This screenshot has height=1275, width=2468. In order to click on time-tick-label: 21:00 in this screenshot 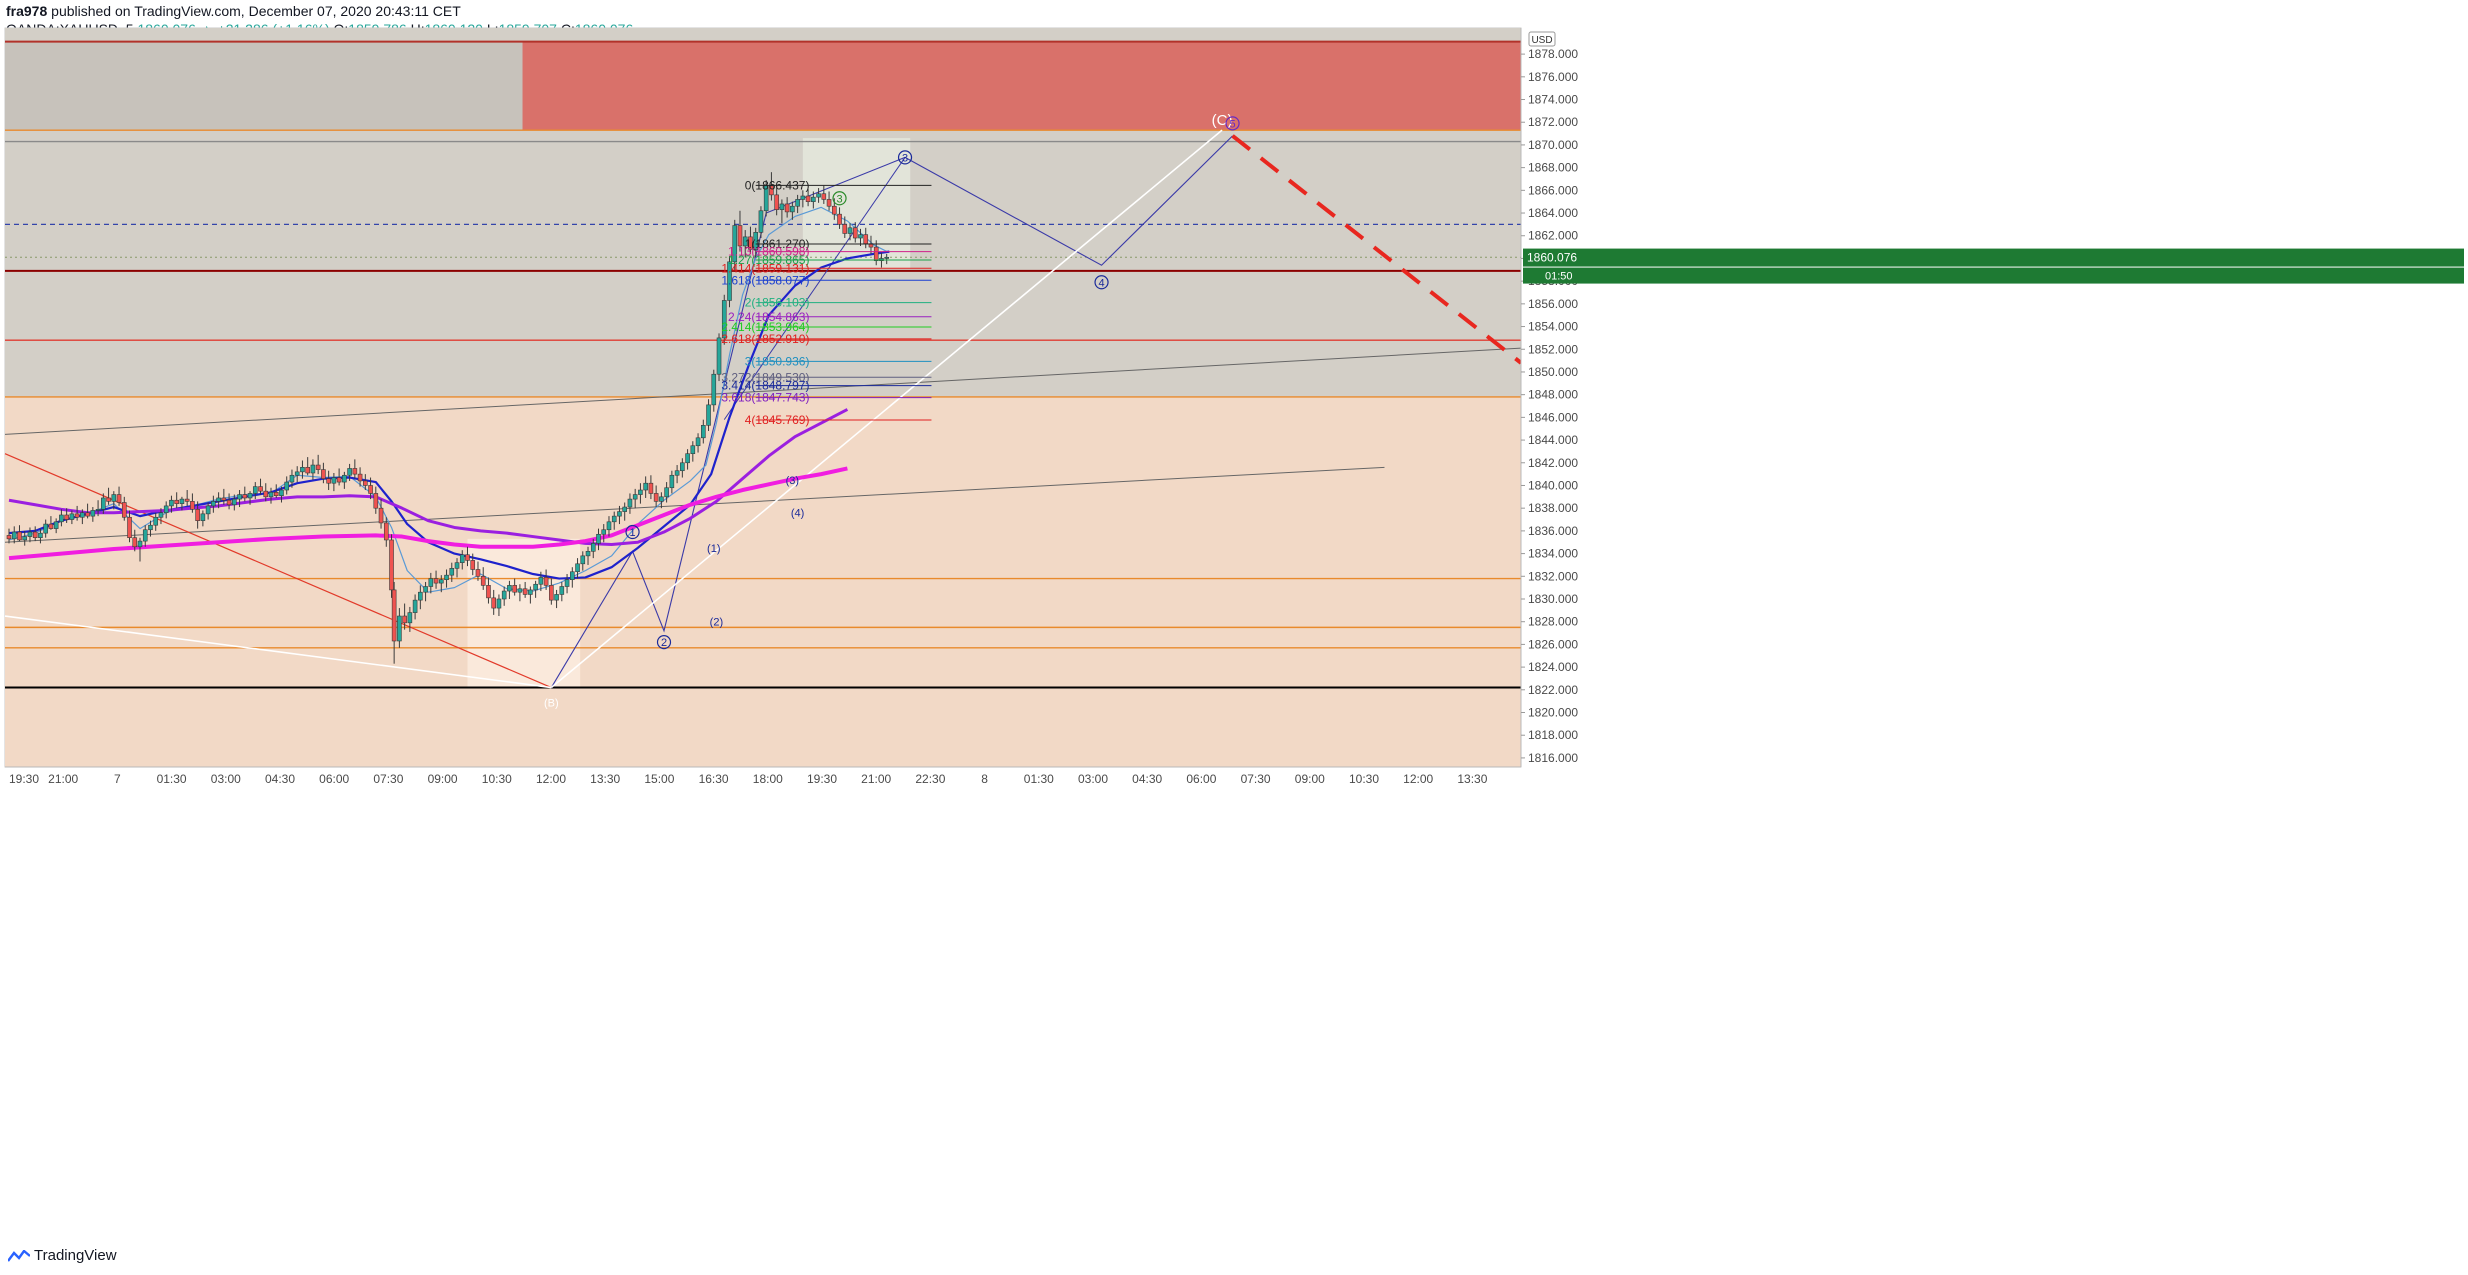, I will do `click(876, 779)`.